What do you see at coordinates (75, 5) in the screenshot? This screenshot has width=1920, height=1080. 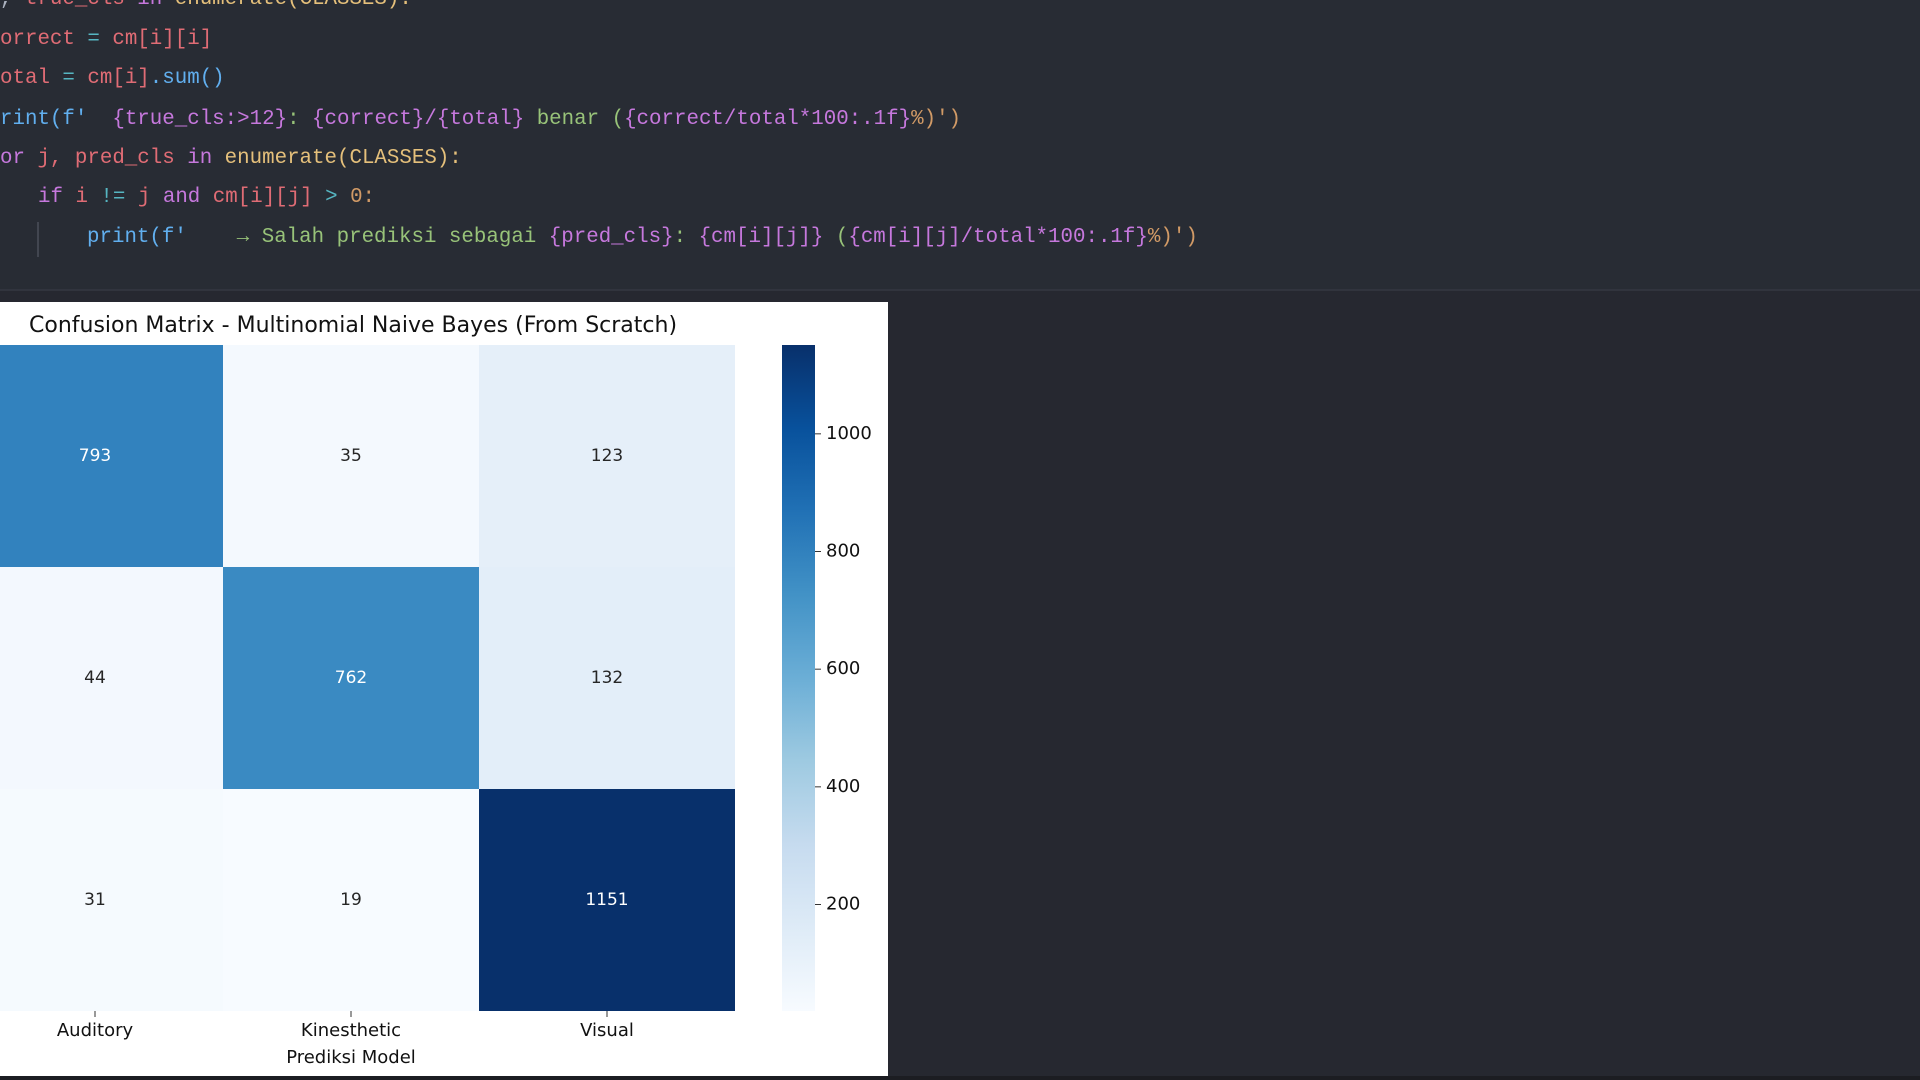 I see `code-token: true_cls` at bounding box center [75, 5].